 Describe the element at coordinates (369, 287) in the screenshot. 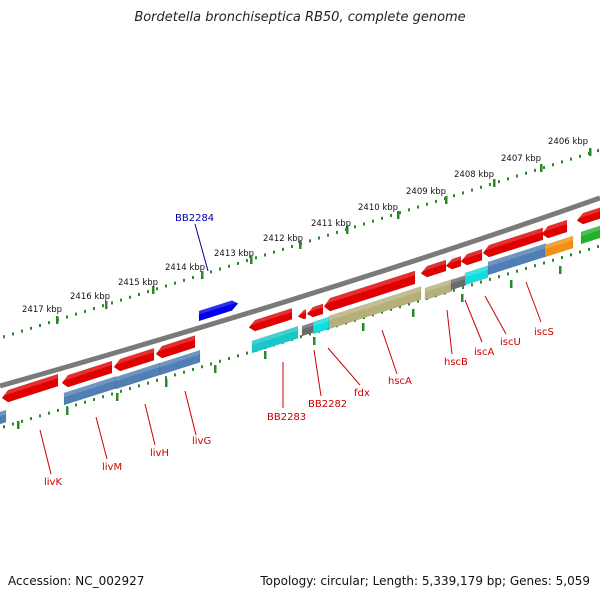

I see `gene-hscA-arrow-shine` at that location.